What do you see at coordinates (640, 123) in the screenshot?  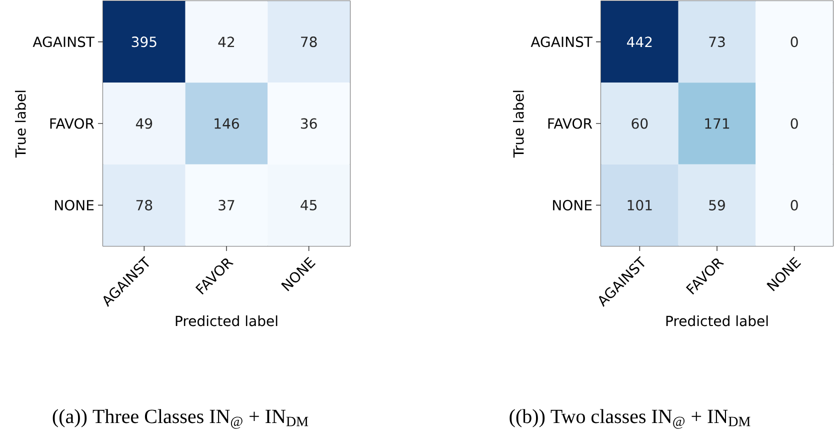 I see `data-label: 60` at bounding box center [640, 123].